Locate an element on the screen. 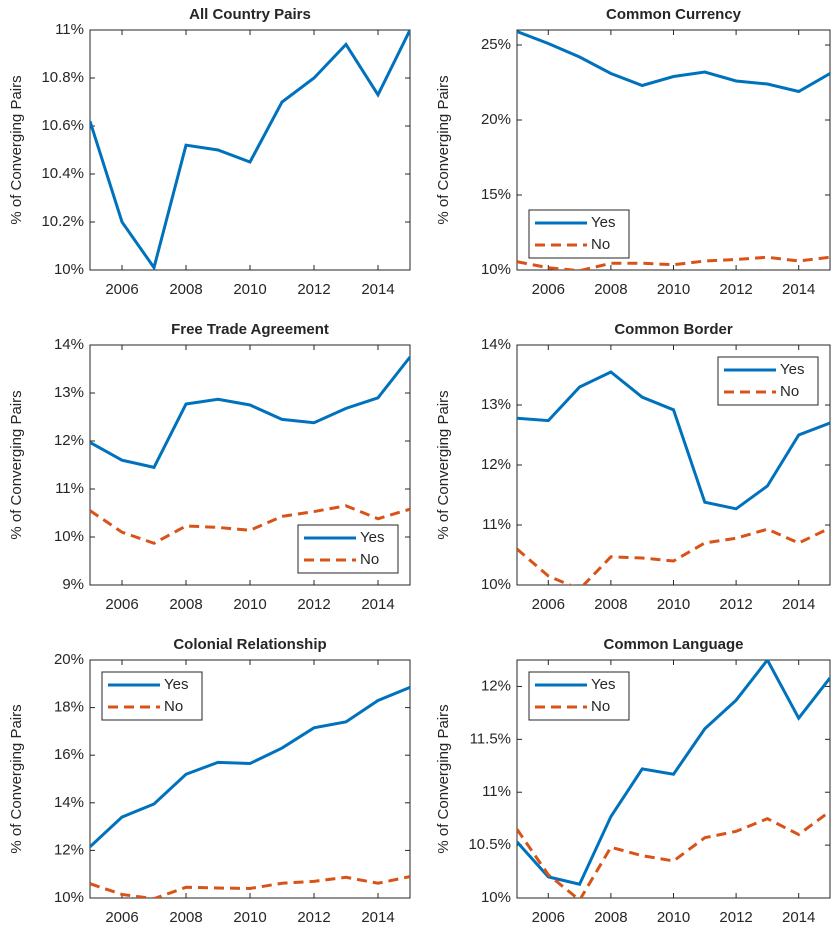 This screenshot has width=833, height=928. plot-area is located at coordinates (250, 150).